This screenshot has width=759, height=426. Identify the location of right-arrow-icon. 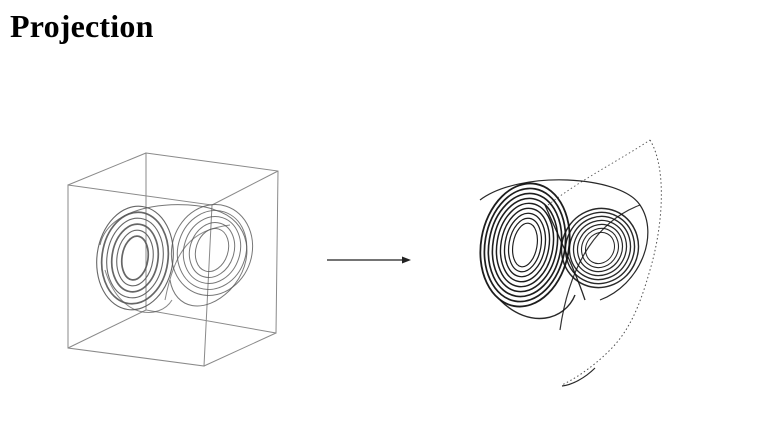
(369, 260).